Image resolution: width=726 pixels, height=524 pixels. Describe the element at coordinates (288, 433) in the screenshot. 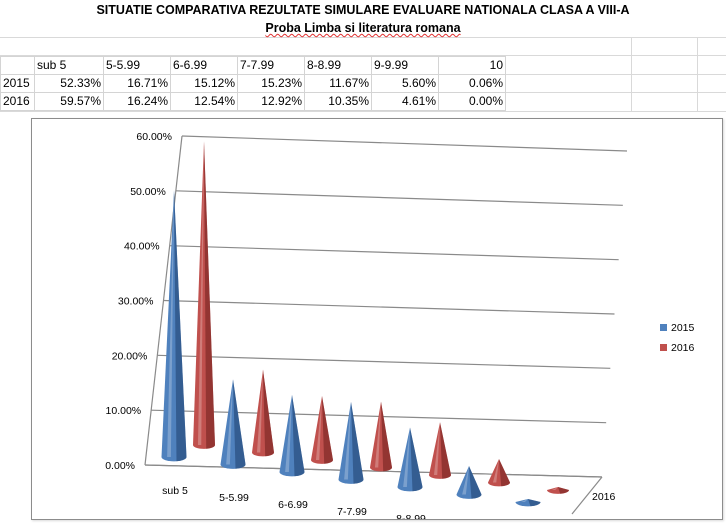

I see `cone-2015-2-highlight` at that location.